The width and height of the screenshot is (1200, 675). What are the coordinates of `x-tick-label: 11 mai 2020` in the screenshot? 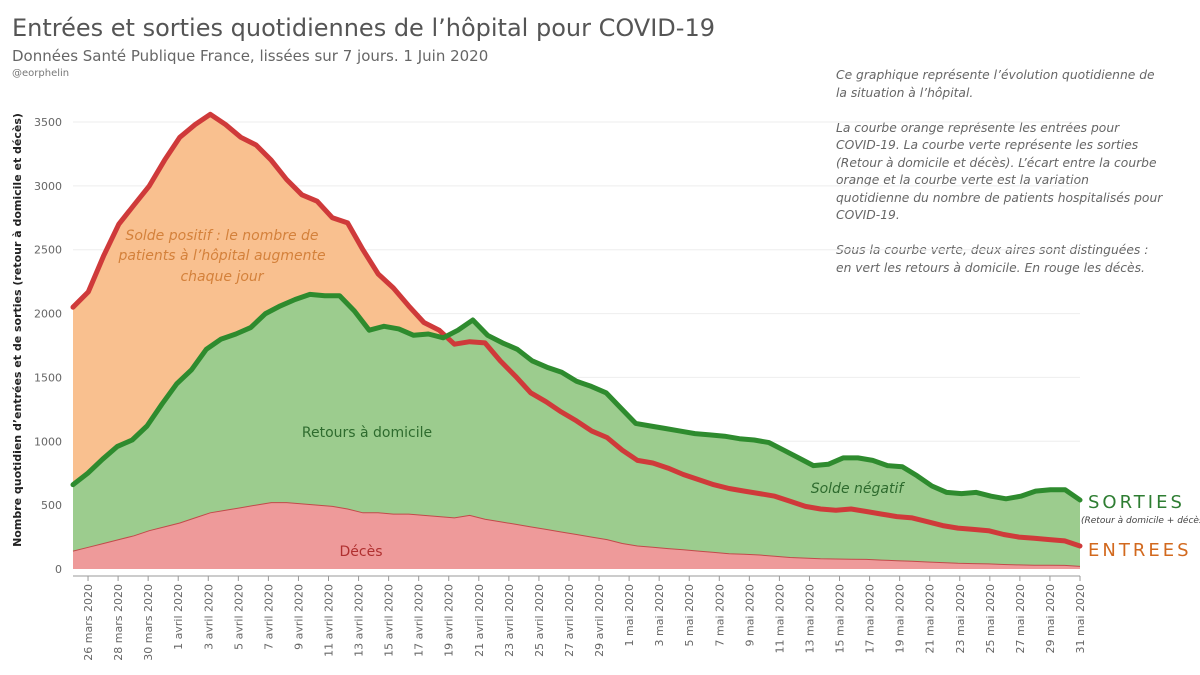 It's located at (779, 619).